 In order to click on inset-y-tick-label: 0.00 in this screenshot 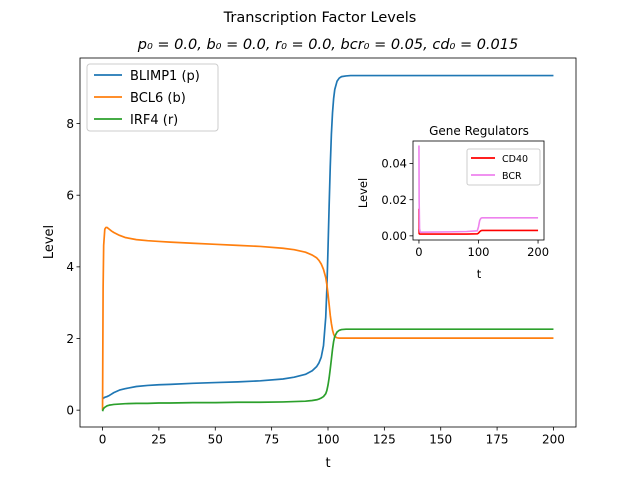, I will do `click(394, 236)`.